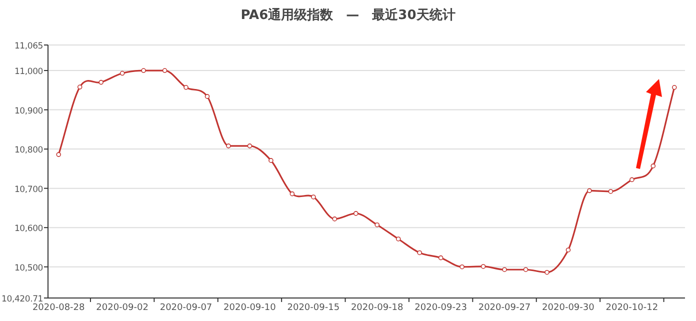  Describe the element at coordinates (28, 47) in the screenshot. I see `y-tick-label: 11,065` at that location.